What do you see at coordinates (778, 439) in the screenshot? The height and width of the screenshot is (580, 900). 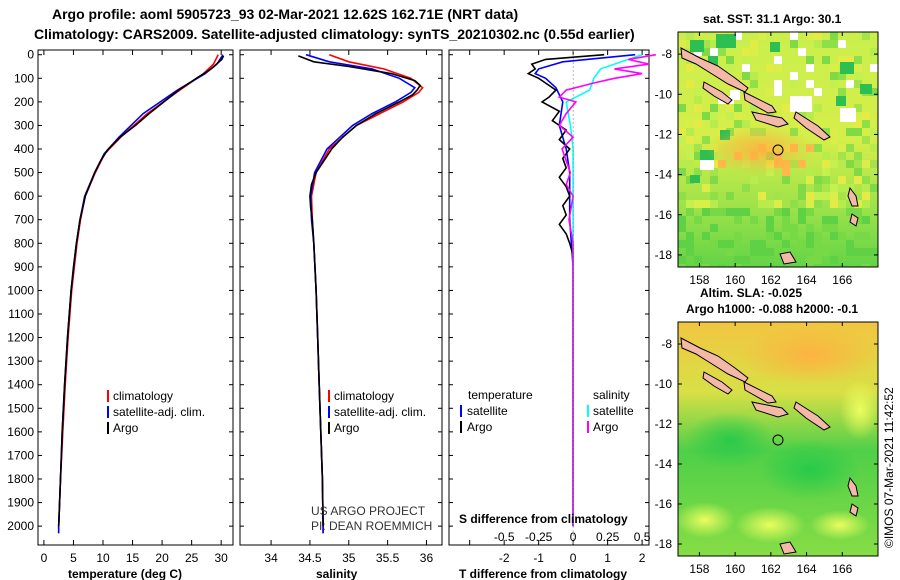 I see `sla-map-frame` at bounding box center [778, 439].